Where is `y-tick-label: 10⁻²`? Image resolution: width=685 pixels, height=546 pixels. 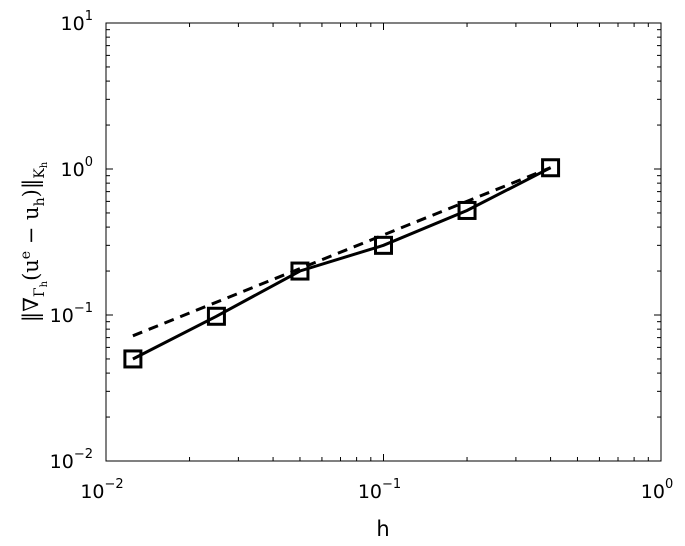
y-tick-label: 10⁻² is located at coordinates (71, 460).